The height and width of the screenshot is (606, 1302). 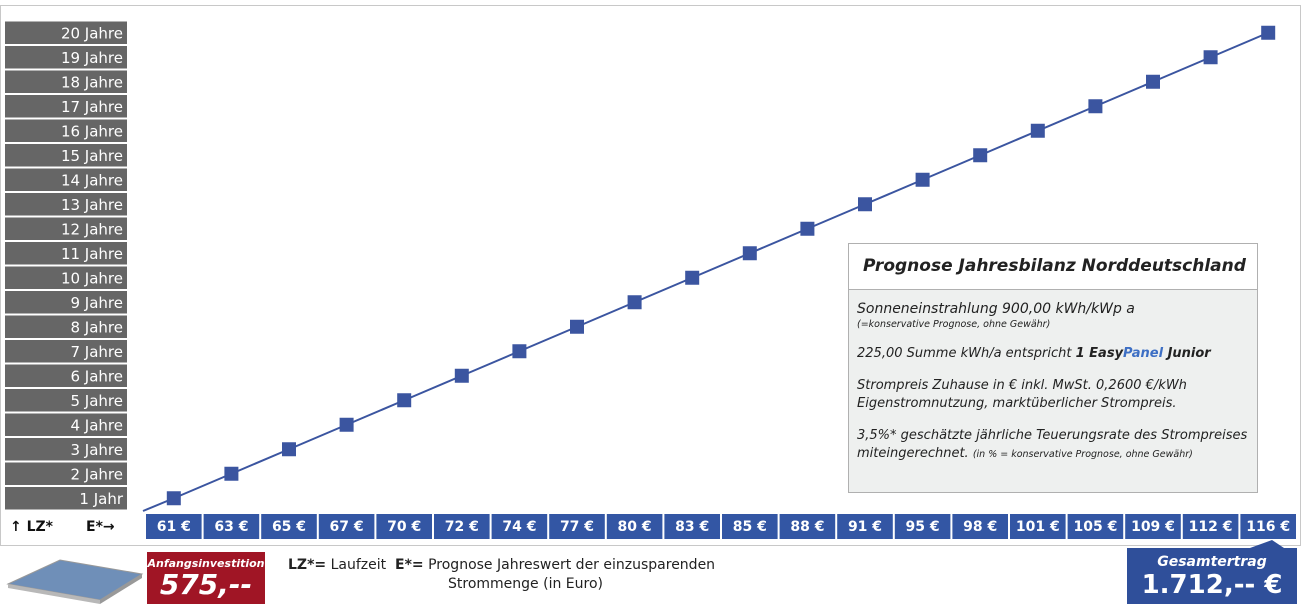 What do you see at coordinates (97, 401) in the screenshot?
I see `y-tick-label: 5 Jahre` at bounding box center [97, 401].